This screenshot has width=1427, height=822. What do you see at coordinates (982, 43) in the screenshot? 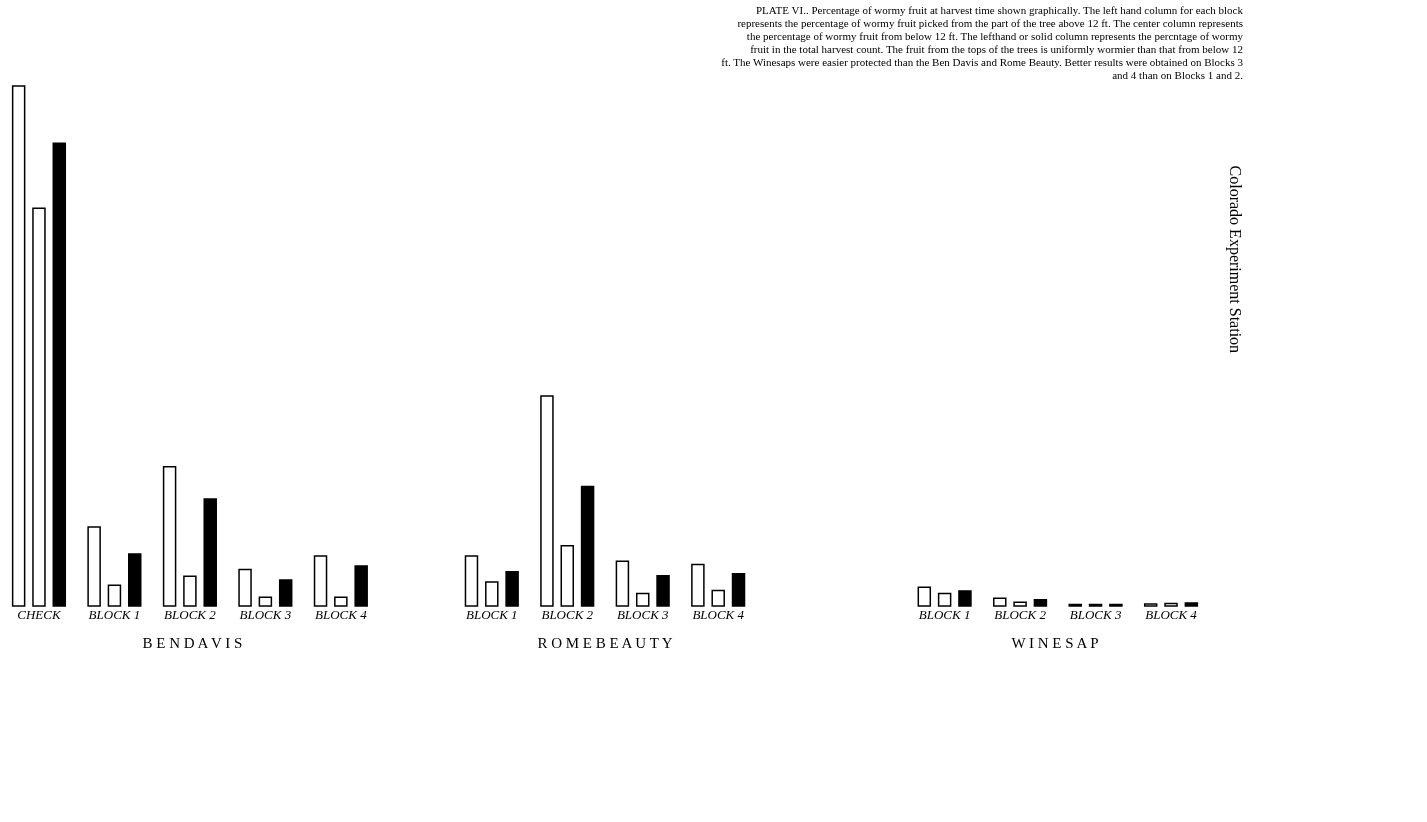
I see `chart-title: PLATE VI.. Percentage of wormy fruit at harvest time shown graphically. The left hand column for each block represents the percentage of wormy fruit picked from the part of the tree above 12 ft. The center column represents the percentage of wormy fruit from below 12 ft. The lefthand or solid column represents the percntage of wormy fruit in the total harvest count. The fruit from the tops of the trees is uniformly wormier than that from below 12 ft. The Winesaps were easier protected than the Ben Davis and Rome Beauty. Better results were obtained on Blocks 3 and 4 than on Blocks 1 and 2.` at bounding box center [982, 43].